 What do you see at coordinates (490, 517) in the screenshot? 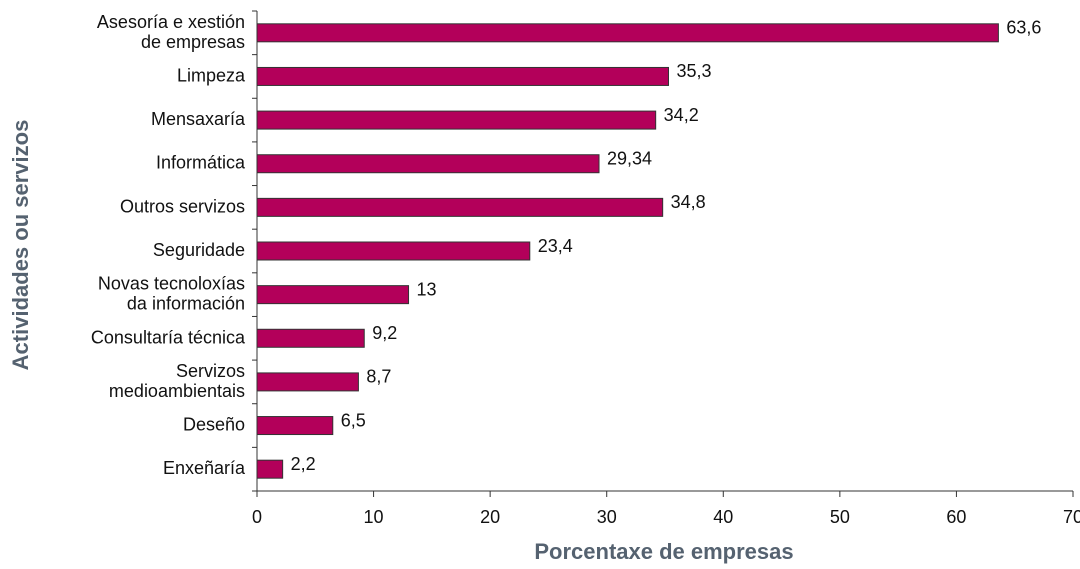
I see `x-tick-label: 20` at bounding box center [490, 517].